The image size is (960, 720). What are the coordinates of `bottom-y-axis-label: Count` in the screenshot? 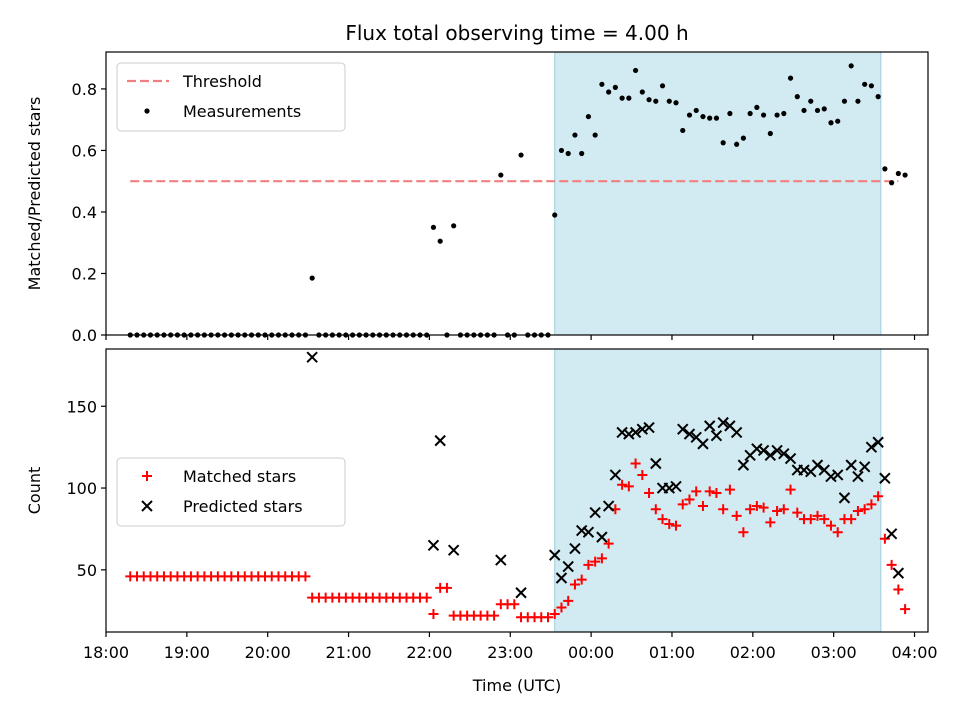 It's located at (34, 491).